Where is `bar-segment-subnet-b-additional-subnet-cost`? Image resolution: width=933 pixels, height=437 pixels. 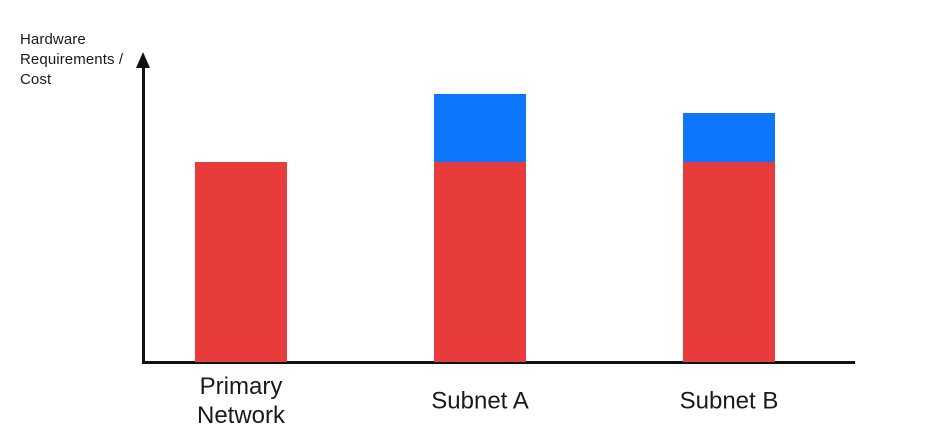
bar-segment-subnet-b-additional-subnet-cost is located at coordinates (729, 137).